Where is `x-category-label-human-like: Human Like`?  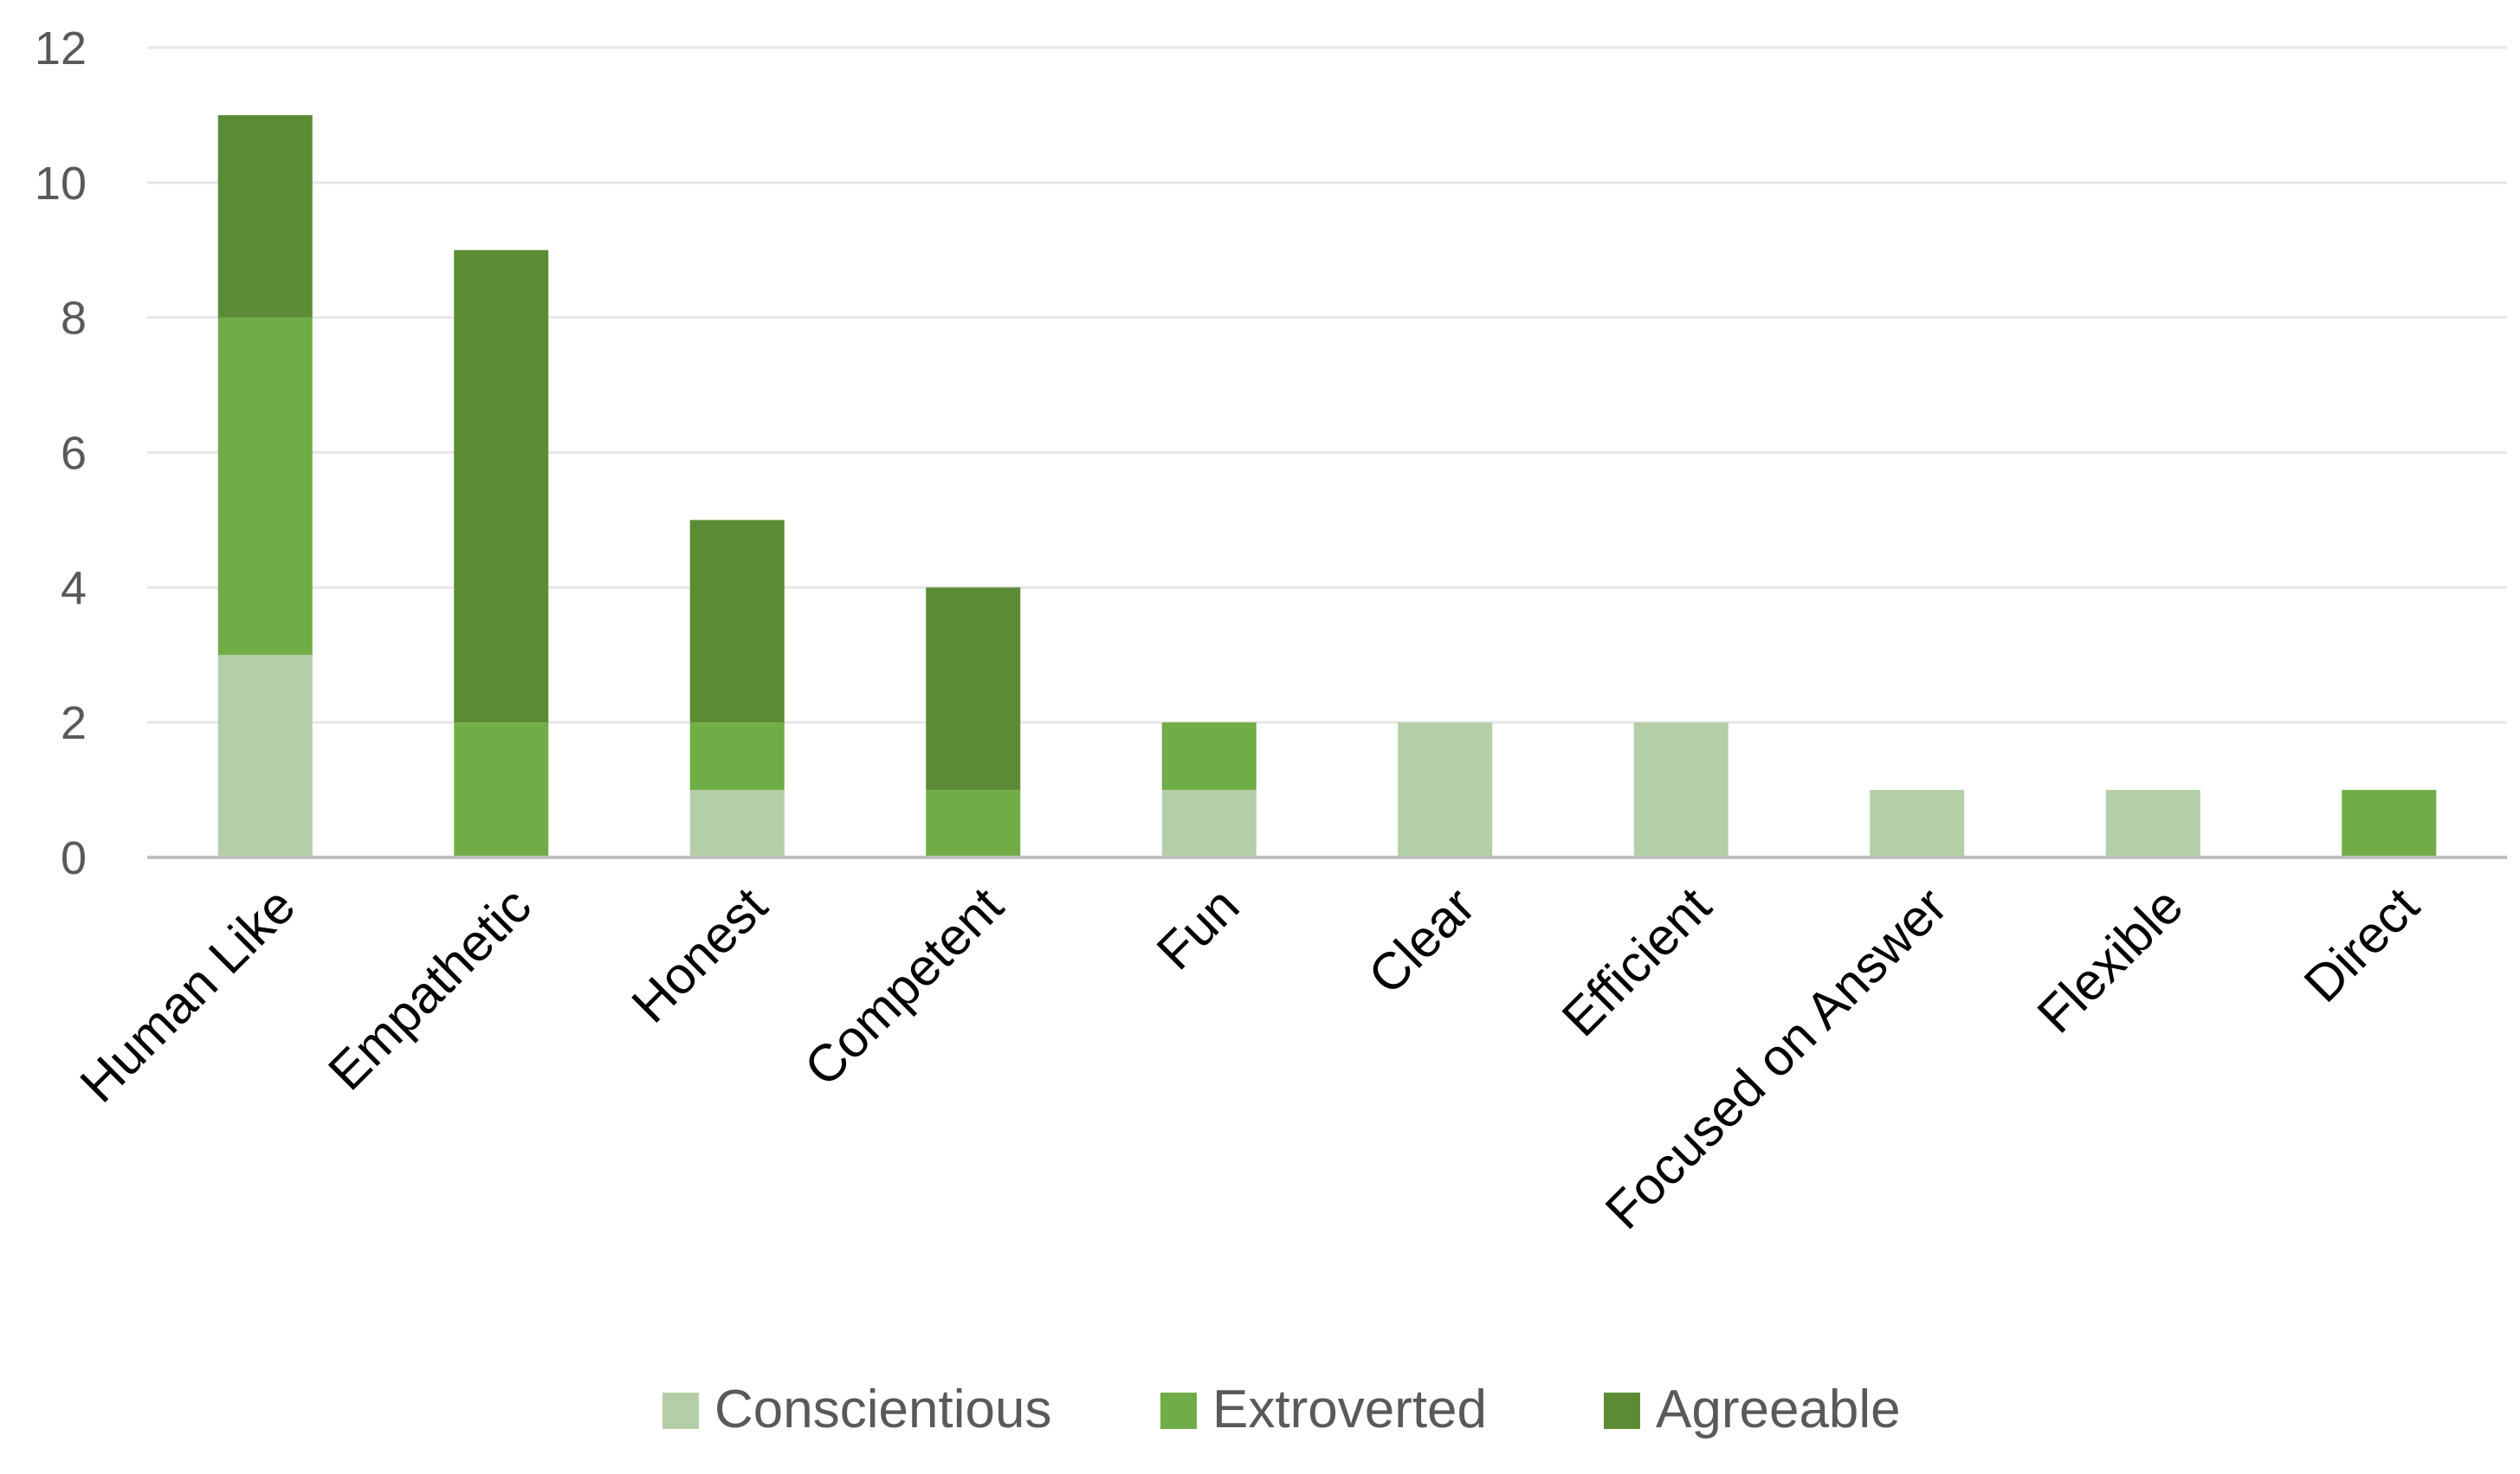 x-category-label-human-like: Human Like is located at coordinates (188, 995).